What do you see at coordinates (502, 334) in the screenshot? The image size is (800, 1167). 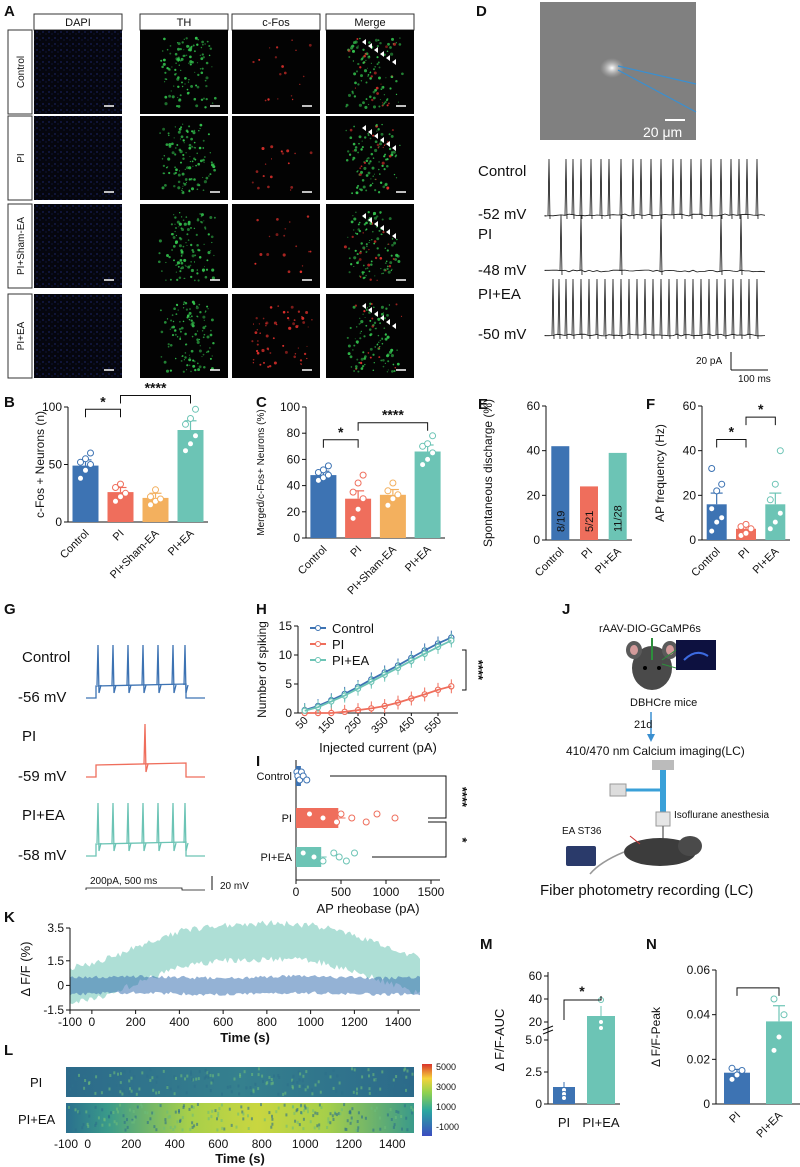 I see `trace-voltage-label: -50 mV` at bounding box center [502, 334].